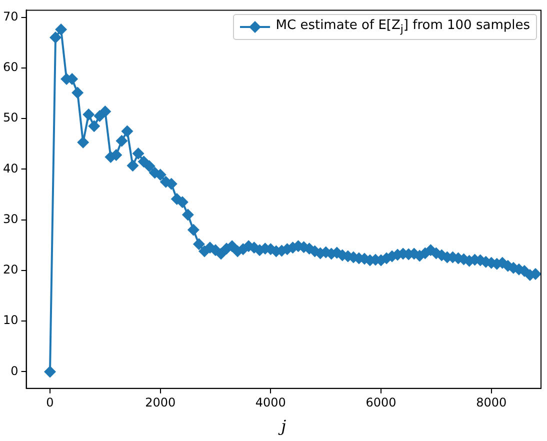  What do you see at coordinates (160, 403) in the screenshot?
I see `x-tick-label: 2000` at bounding box center [160, 403].